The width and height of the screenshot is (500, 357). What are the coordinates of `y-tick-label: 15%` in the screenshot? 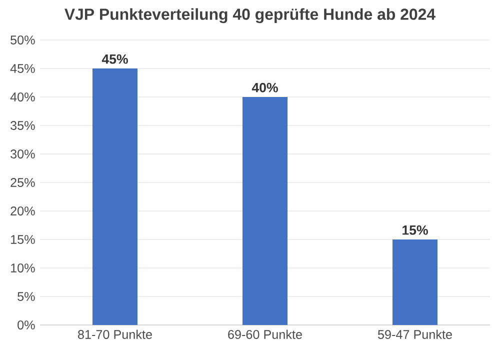 It's located at (23, 239).